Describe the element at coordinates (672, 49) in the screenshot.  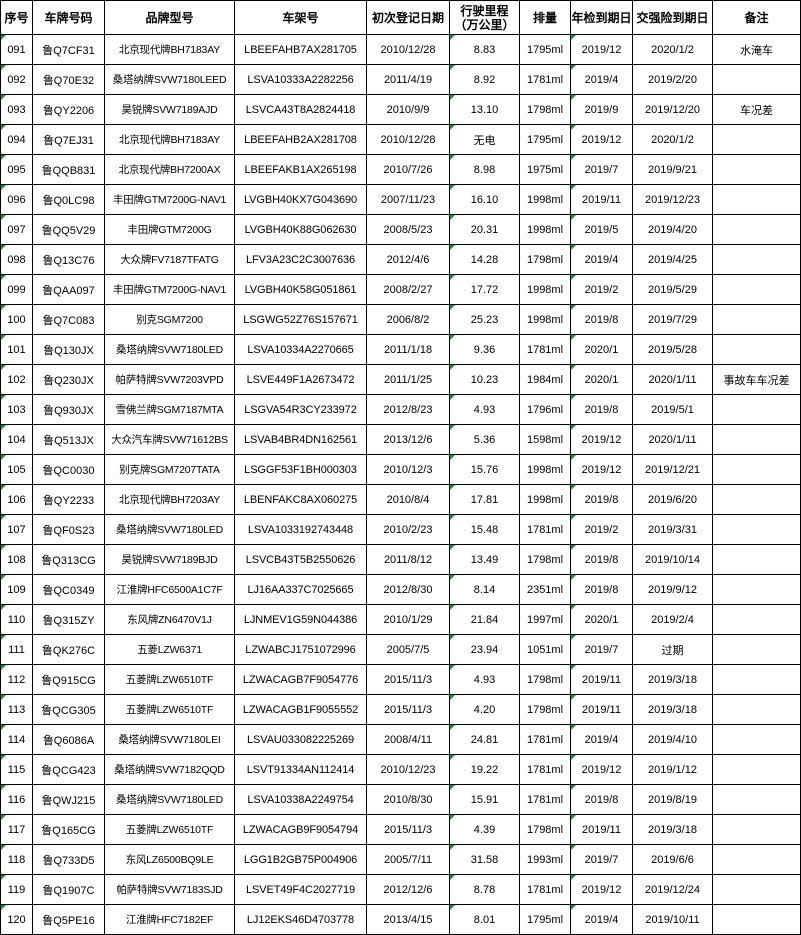
I see `table-cell: 2020/1/2` at that location.